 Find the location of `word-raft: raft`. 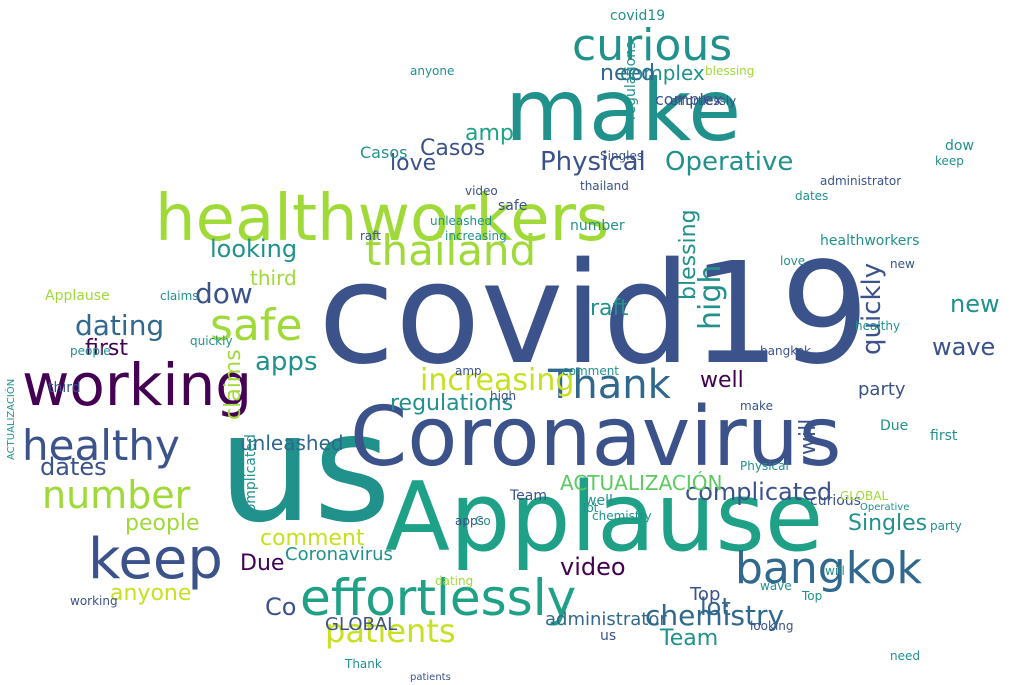

word-raft: raft is located at coordinates (609, 308).